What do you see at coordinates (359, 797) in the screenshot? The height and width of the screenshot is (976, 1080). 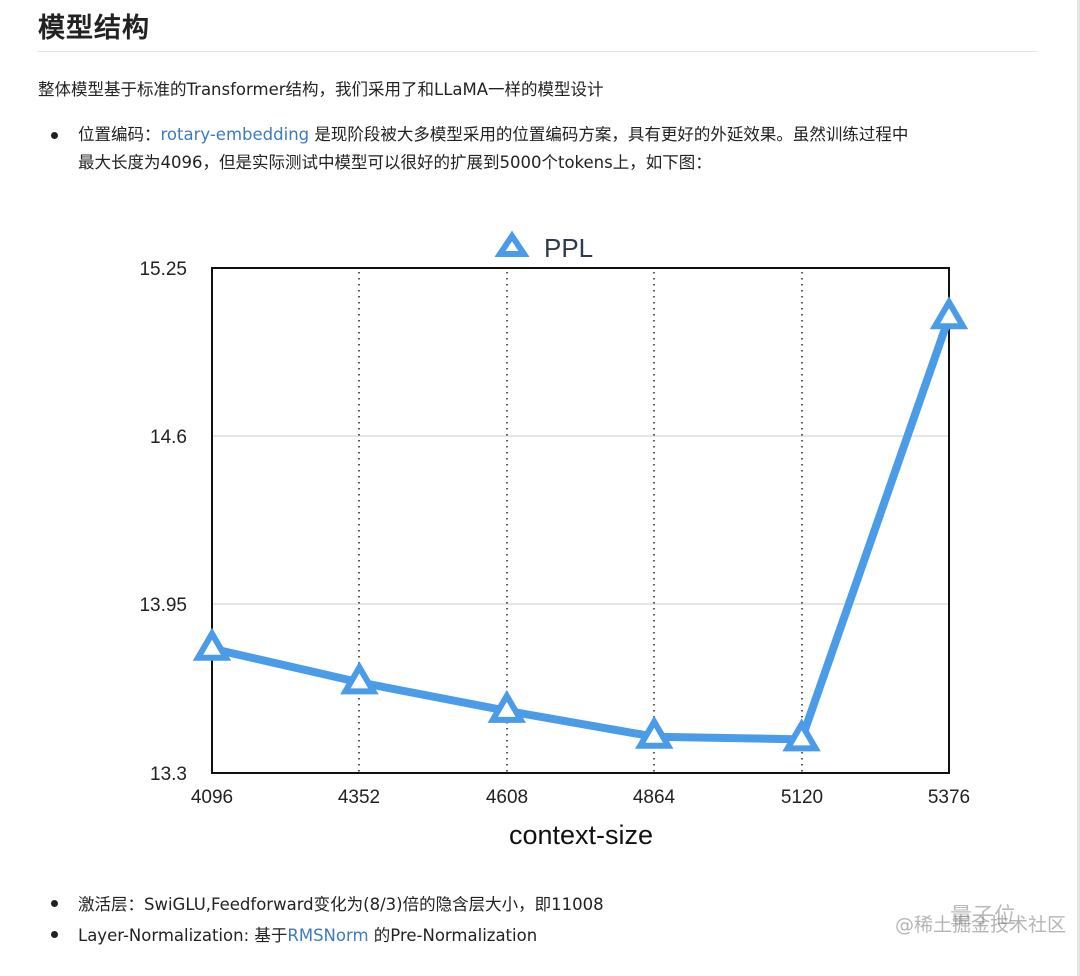 I see `svg-text: 4352` at bounding box center [359, 797].